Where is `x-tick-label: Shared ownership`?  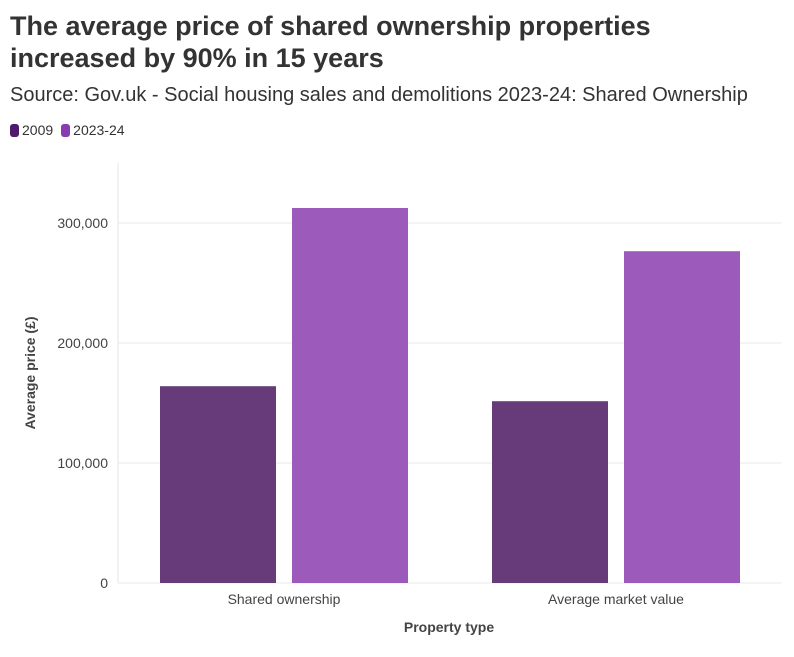
x-tick-label: Shared ownership is located at coordinates (284, 599).